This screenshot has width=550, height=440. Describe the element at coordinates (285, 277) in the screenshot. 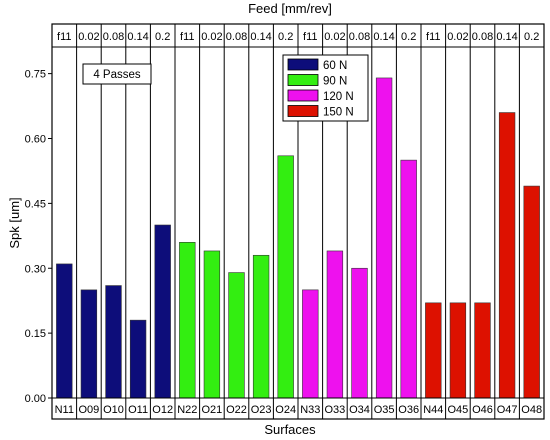

I see `bar-O24` at that location.